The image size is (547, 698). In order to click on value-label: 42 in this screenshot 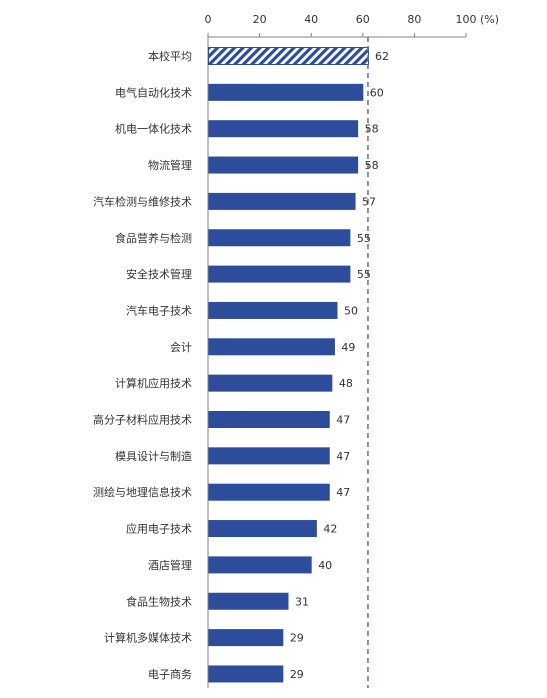, I will do `click(330, 529)`.